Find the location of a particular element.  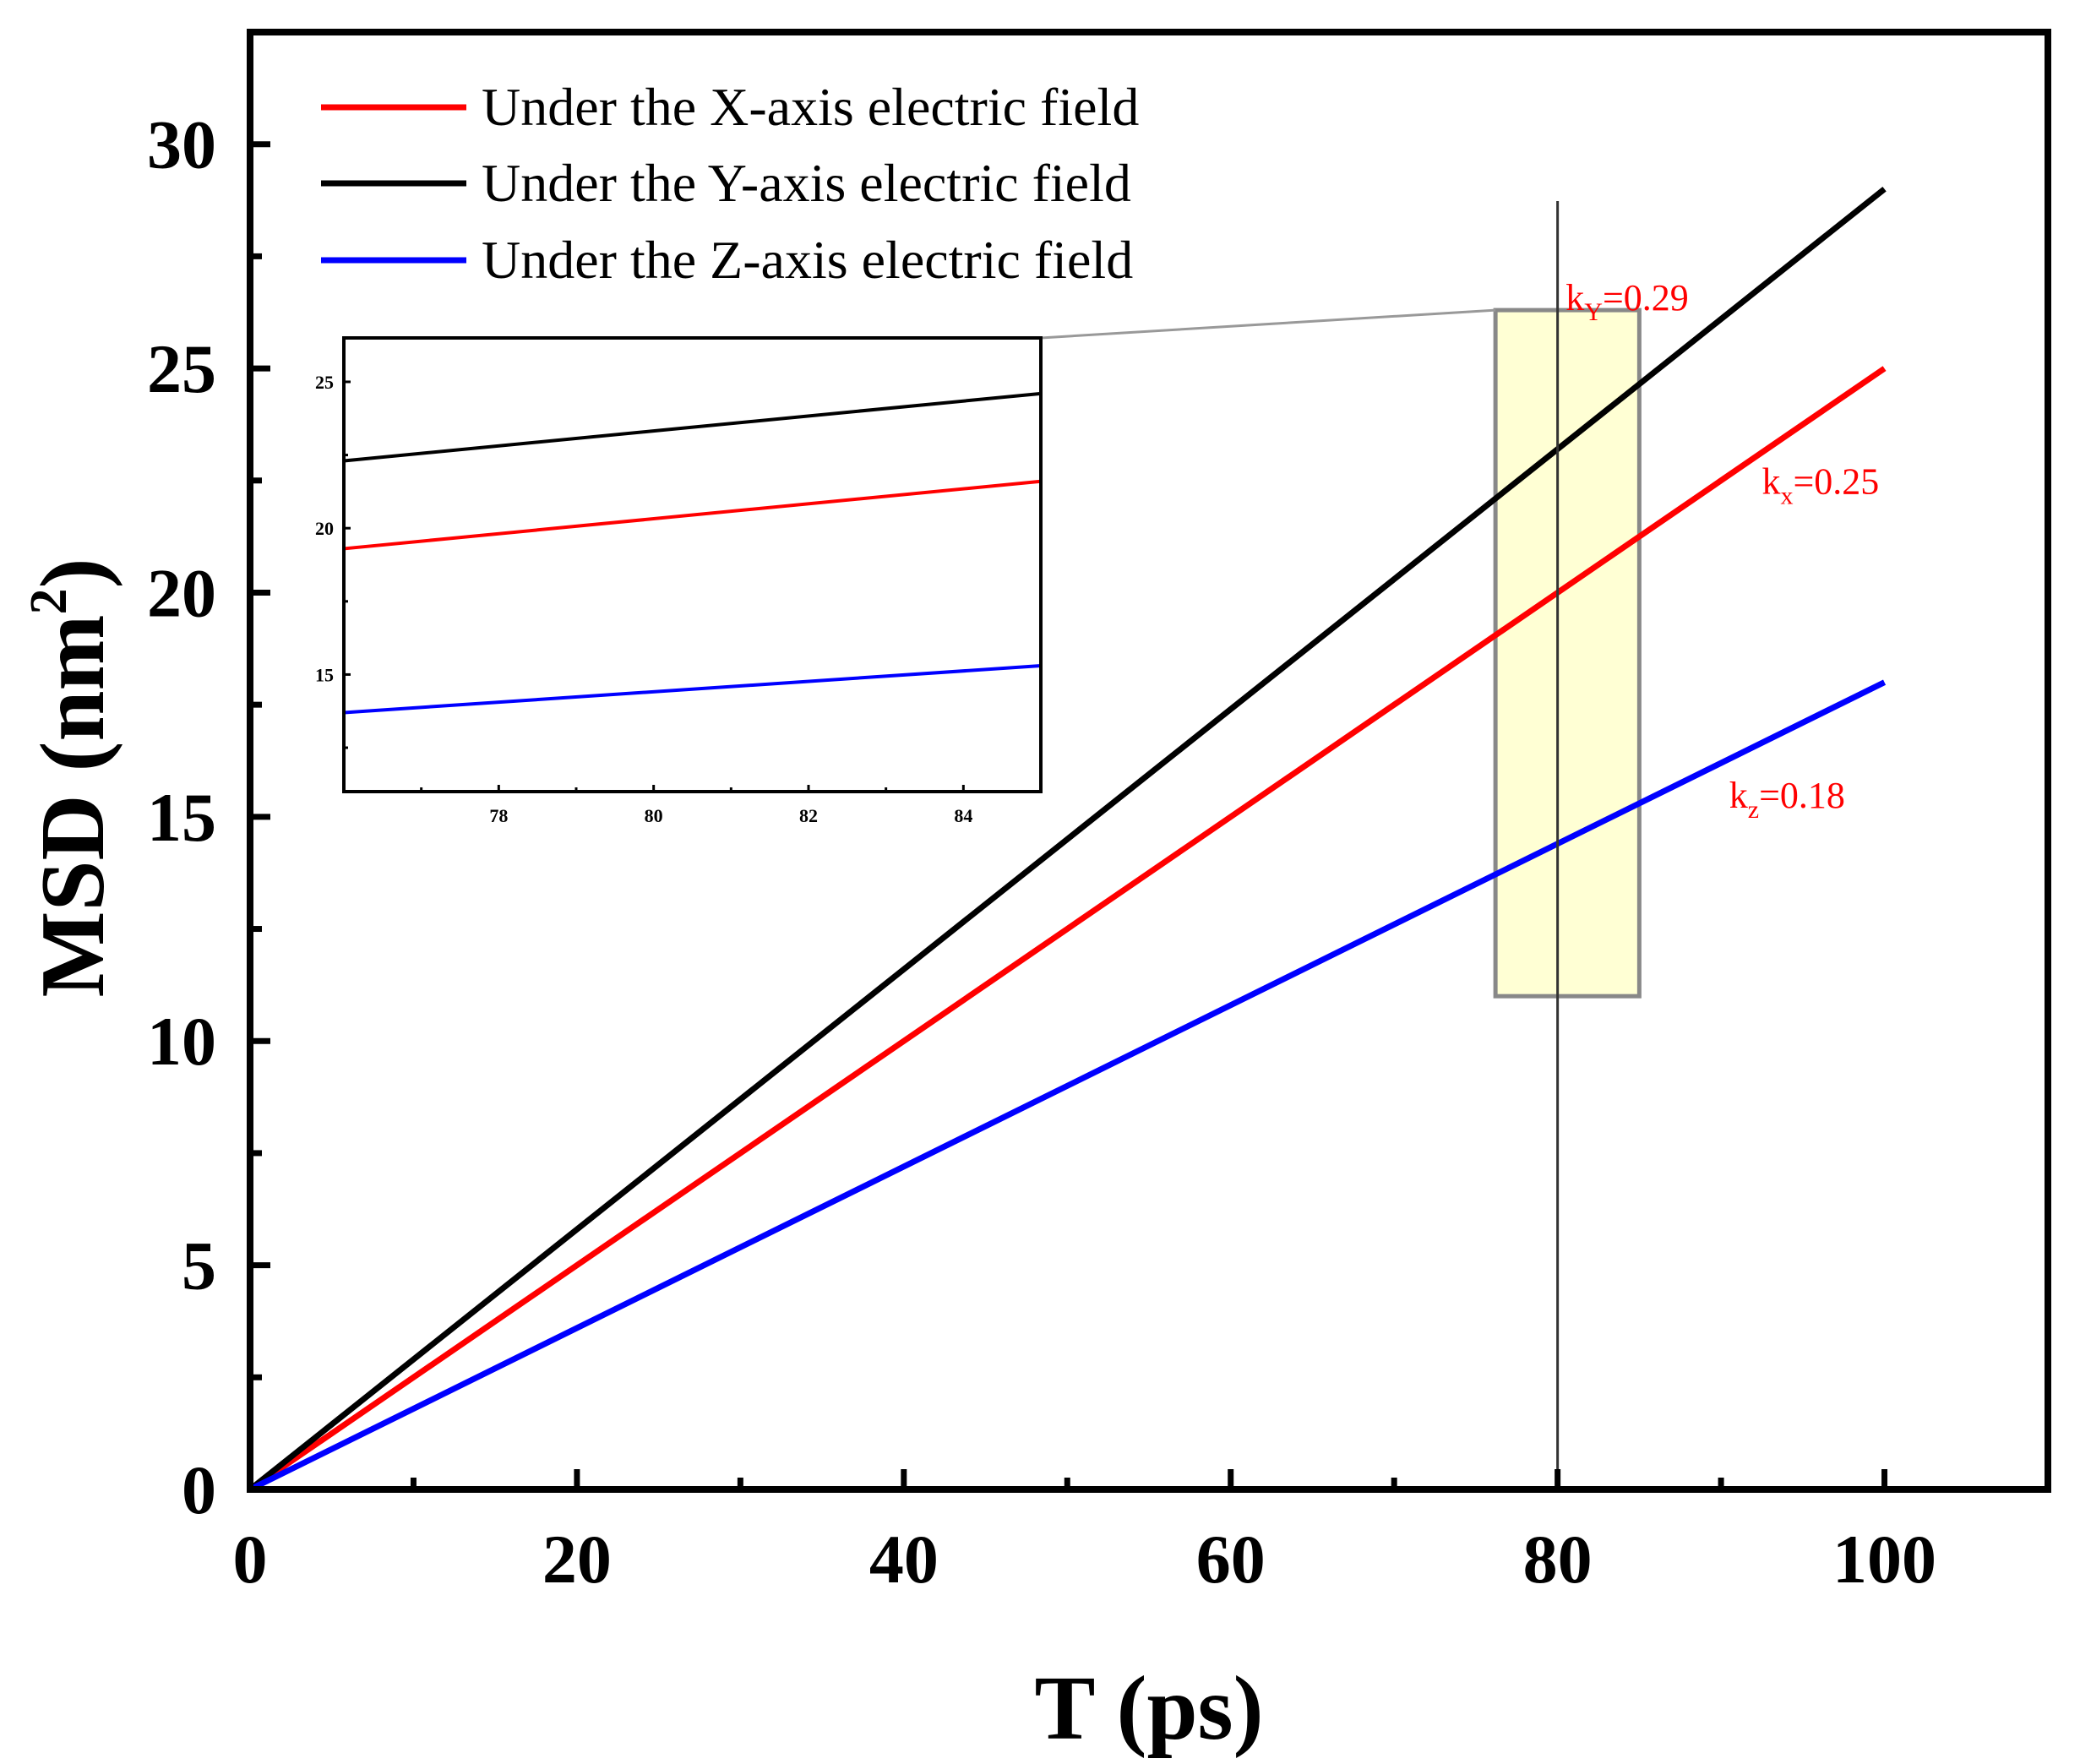

x-tick-label: 80 is located at coordinates (1558, 1559).